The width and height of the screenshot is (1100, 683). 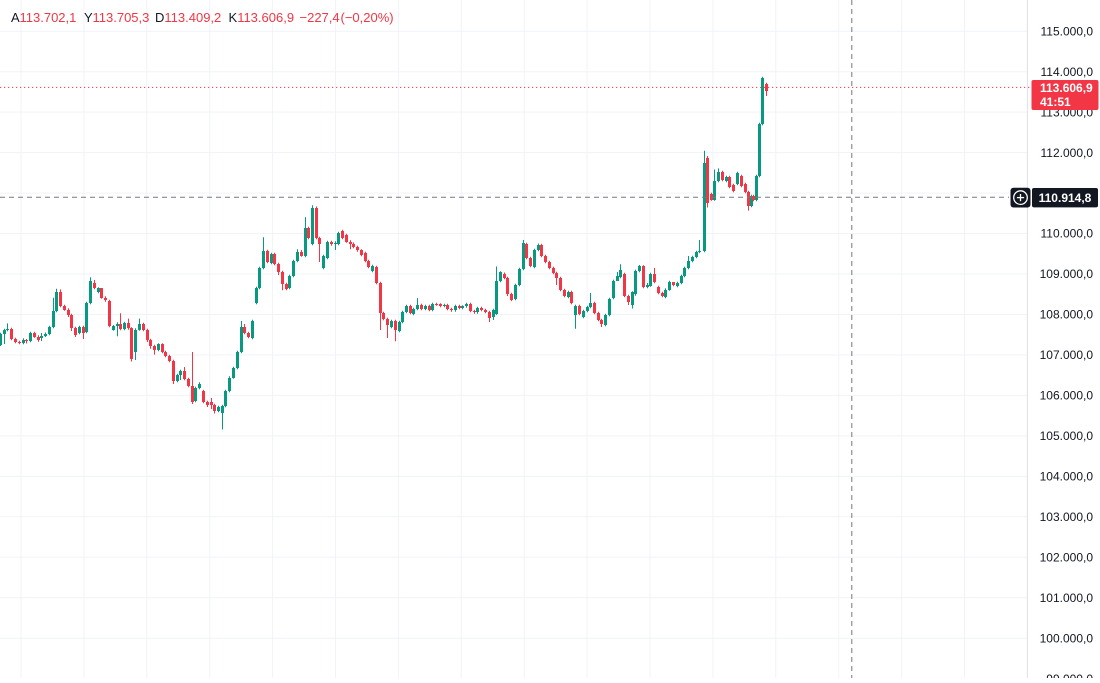 I want to click on svg-text: 100.000,0, so click(x=1067, y=639).